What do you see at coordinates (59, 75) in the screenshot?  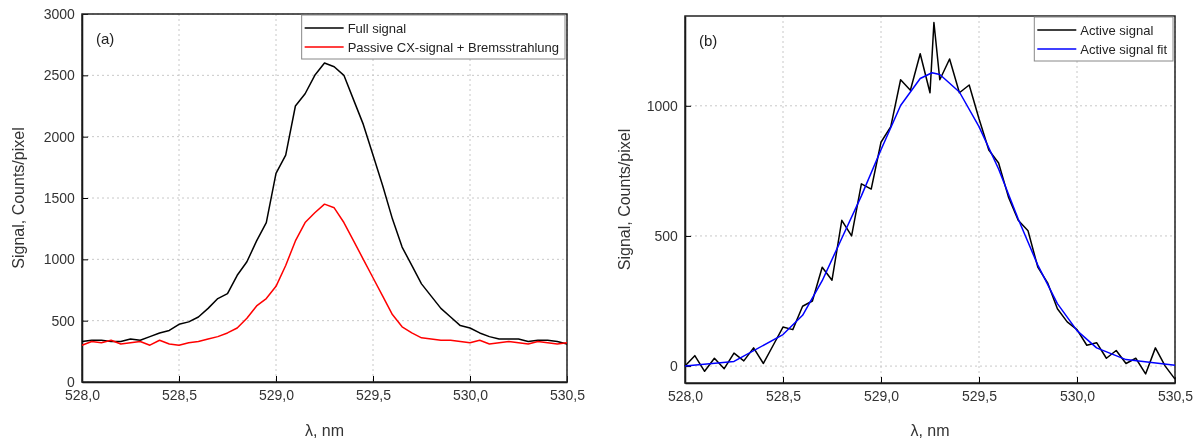 I see `y-tick-label: 2500` at bounding box center [59, 75].